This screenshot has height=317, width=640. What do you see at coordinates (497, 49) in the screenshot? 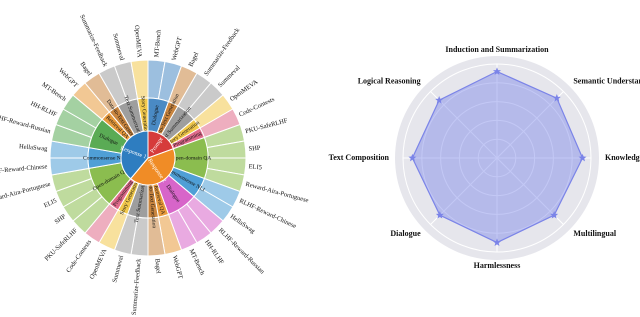
I see `axis-label: Induction and Summarization` at bounding box center [497, 49].